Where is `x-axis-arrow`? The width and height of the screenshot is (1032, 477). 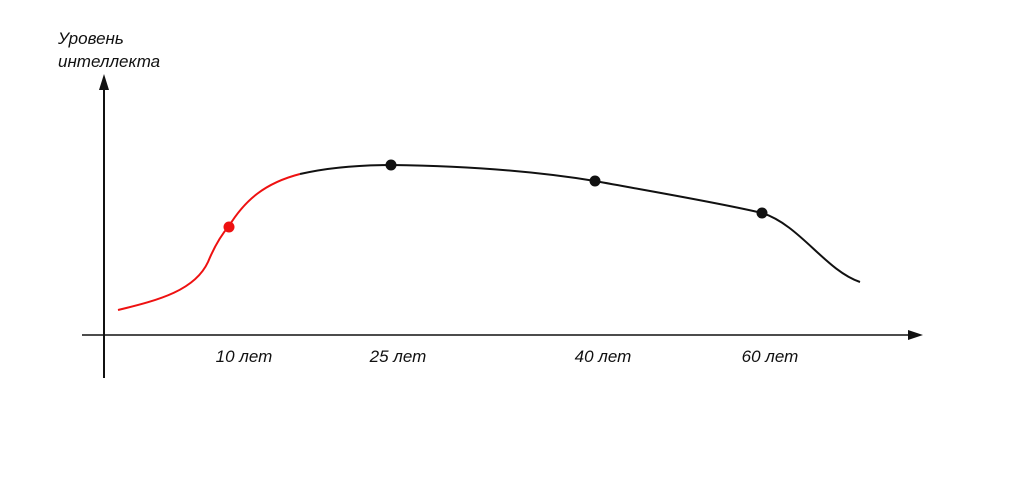
x-axis-arrow is located at coordinates (915, 335).